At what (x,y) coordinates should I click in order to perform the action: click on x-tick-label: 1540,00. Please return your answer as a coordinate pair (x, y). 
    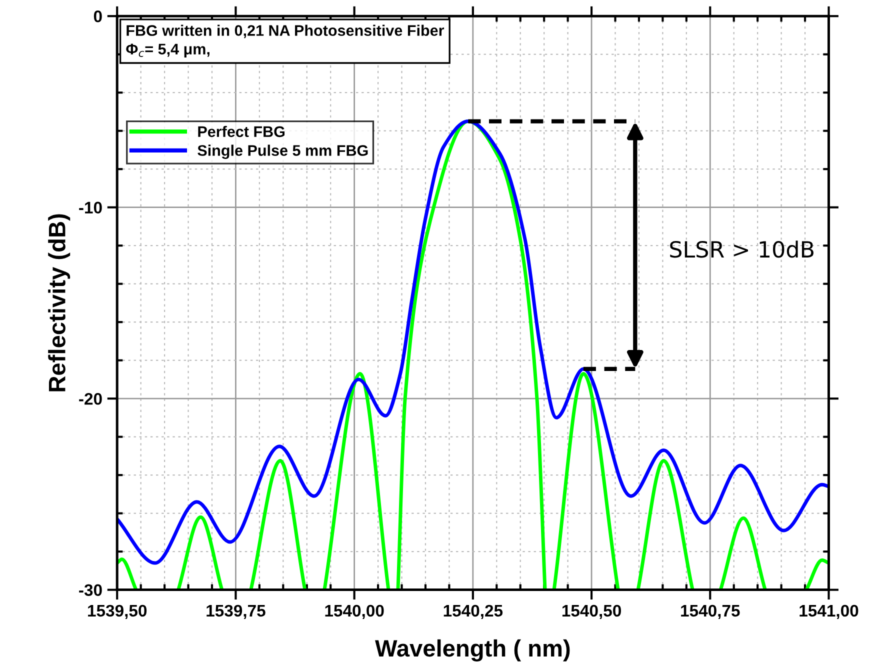
    Looking at the image, I should click on (354, 612).